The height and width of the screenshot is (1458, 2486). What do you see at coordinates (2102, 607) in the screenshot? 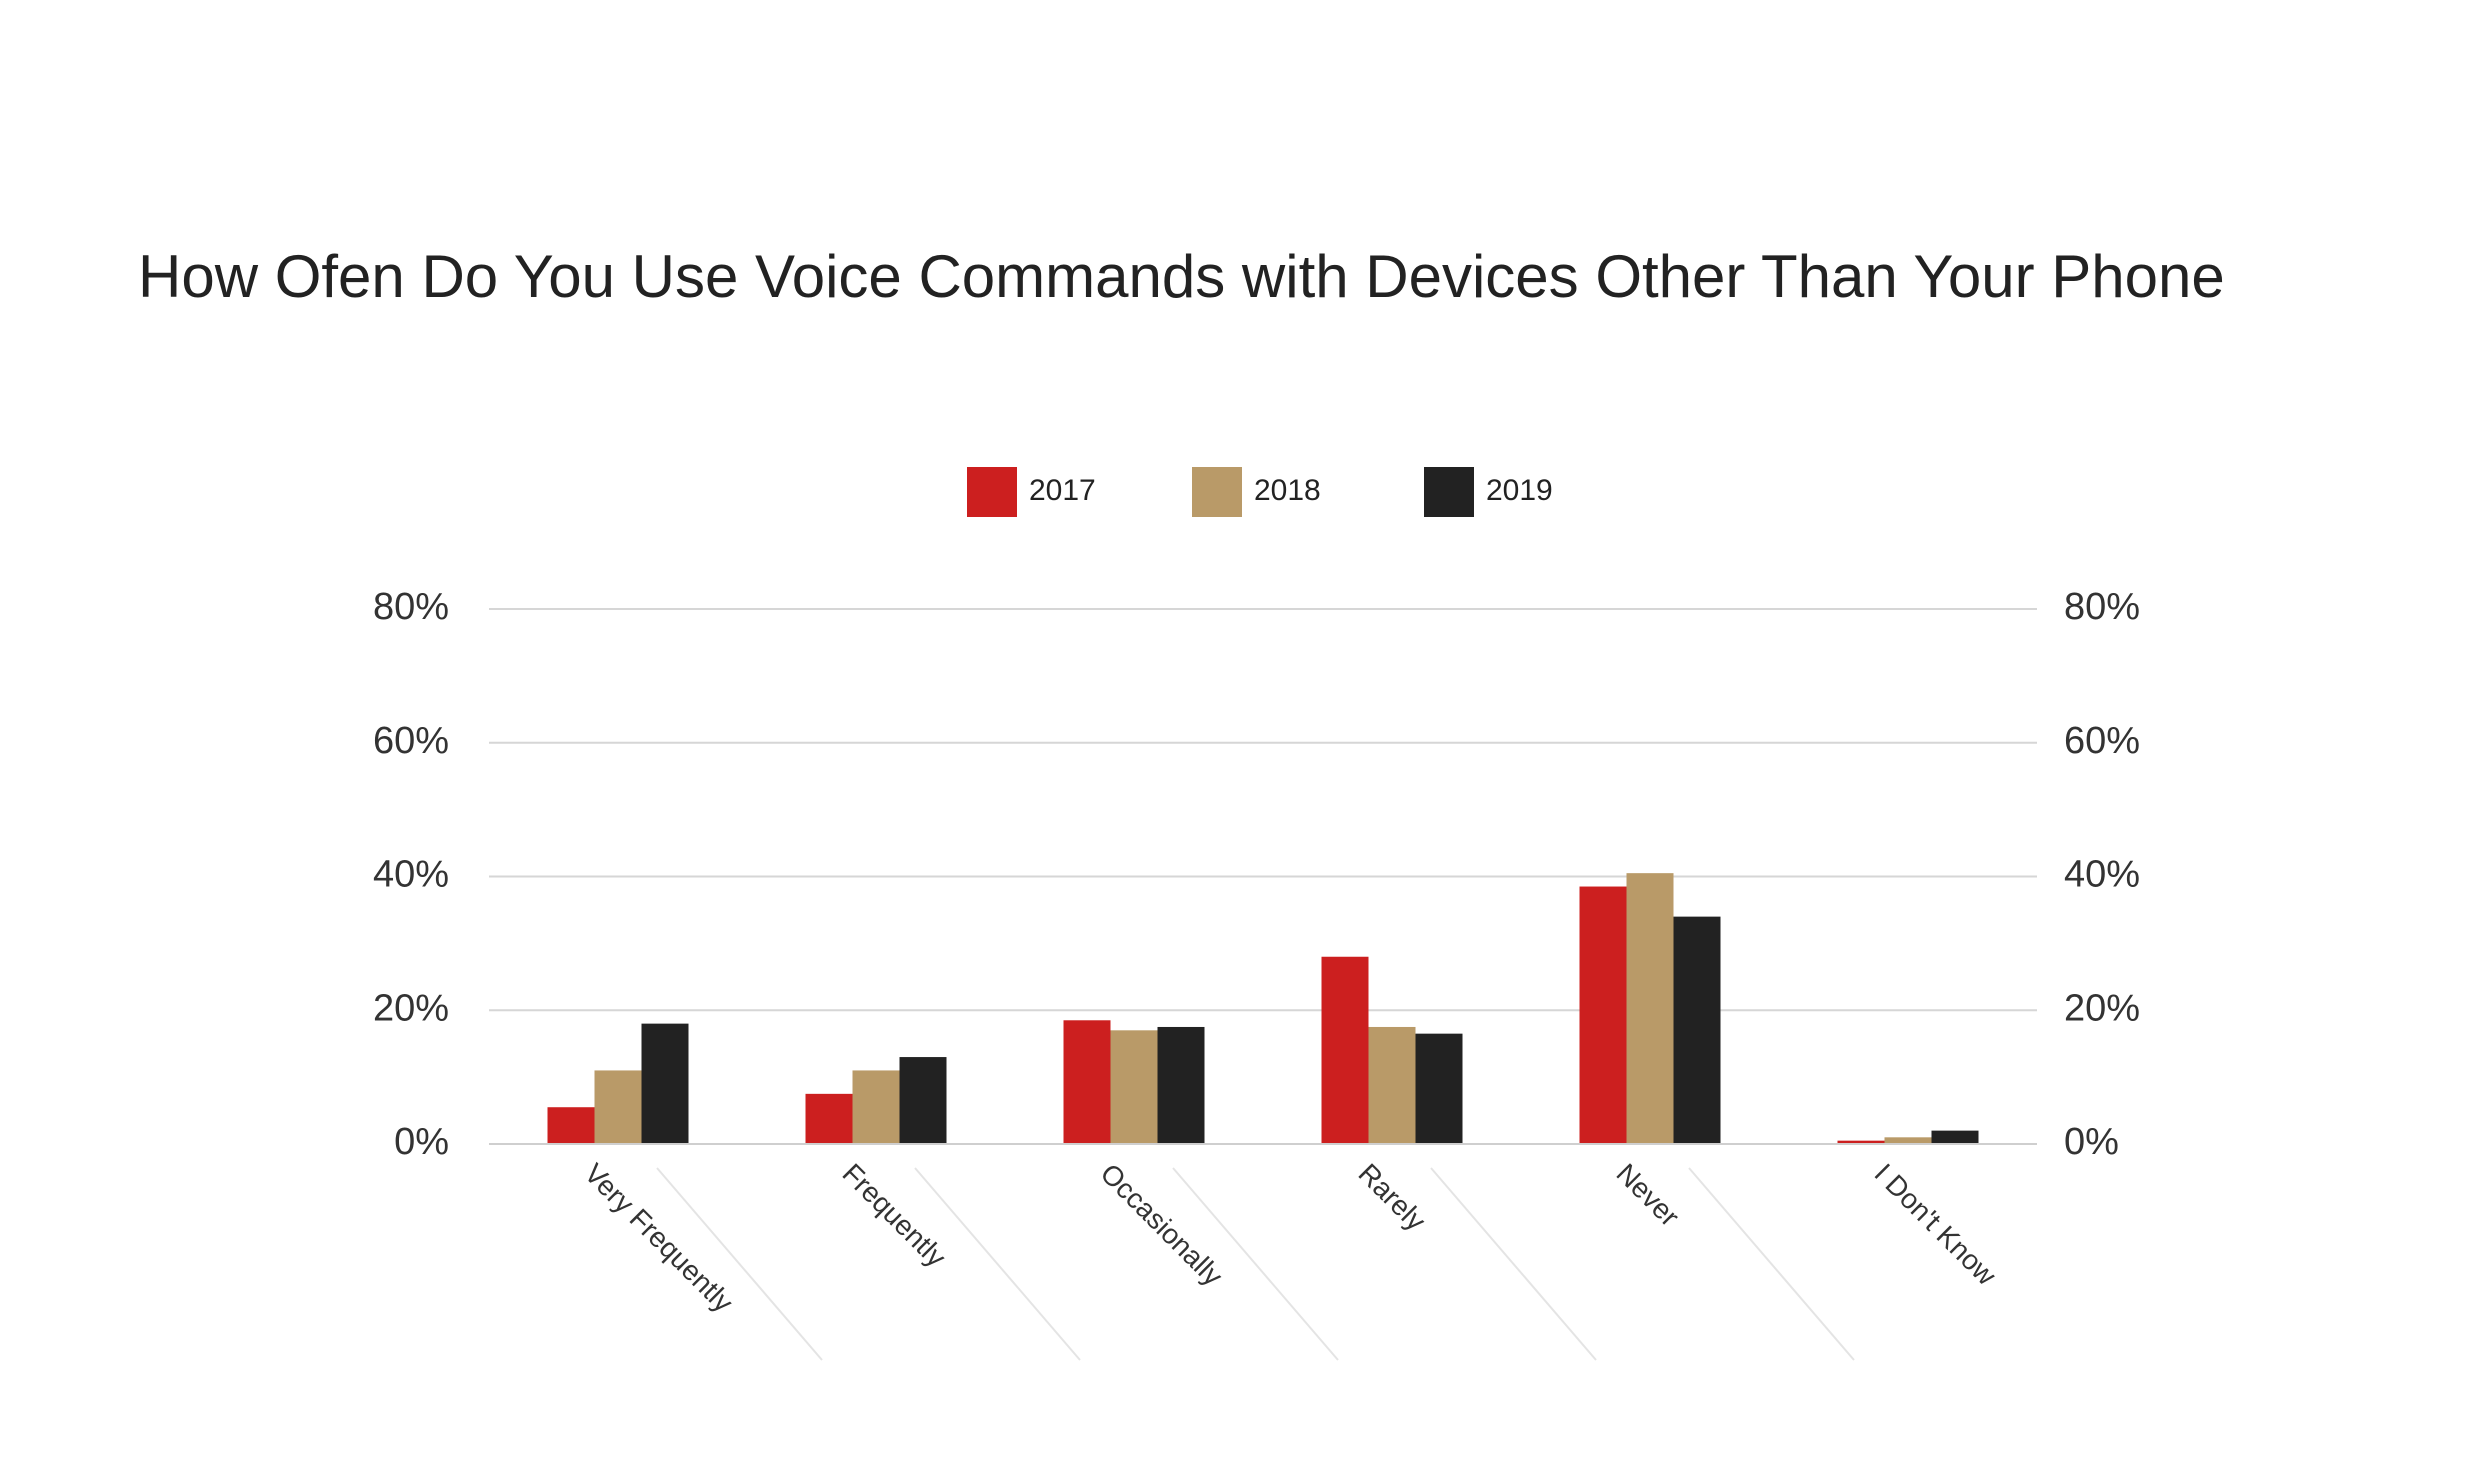
I see `y2-tick-label: 80%` at bounding box center [2102, 607].